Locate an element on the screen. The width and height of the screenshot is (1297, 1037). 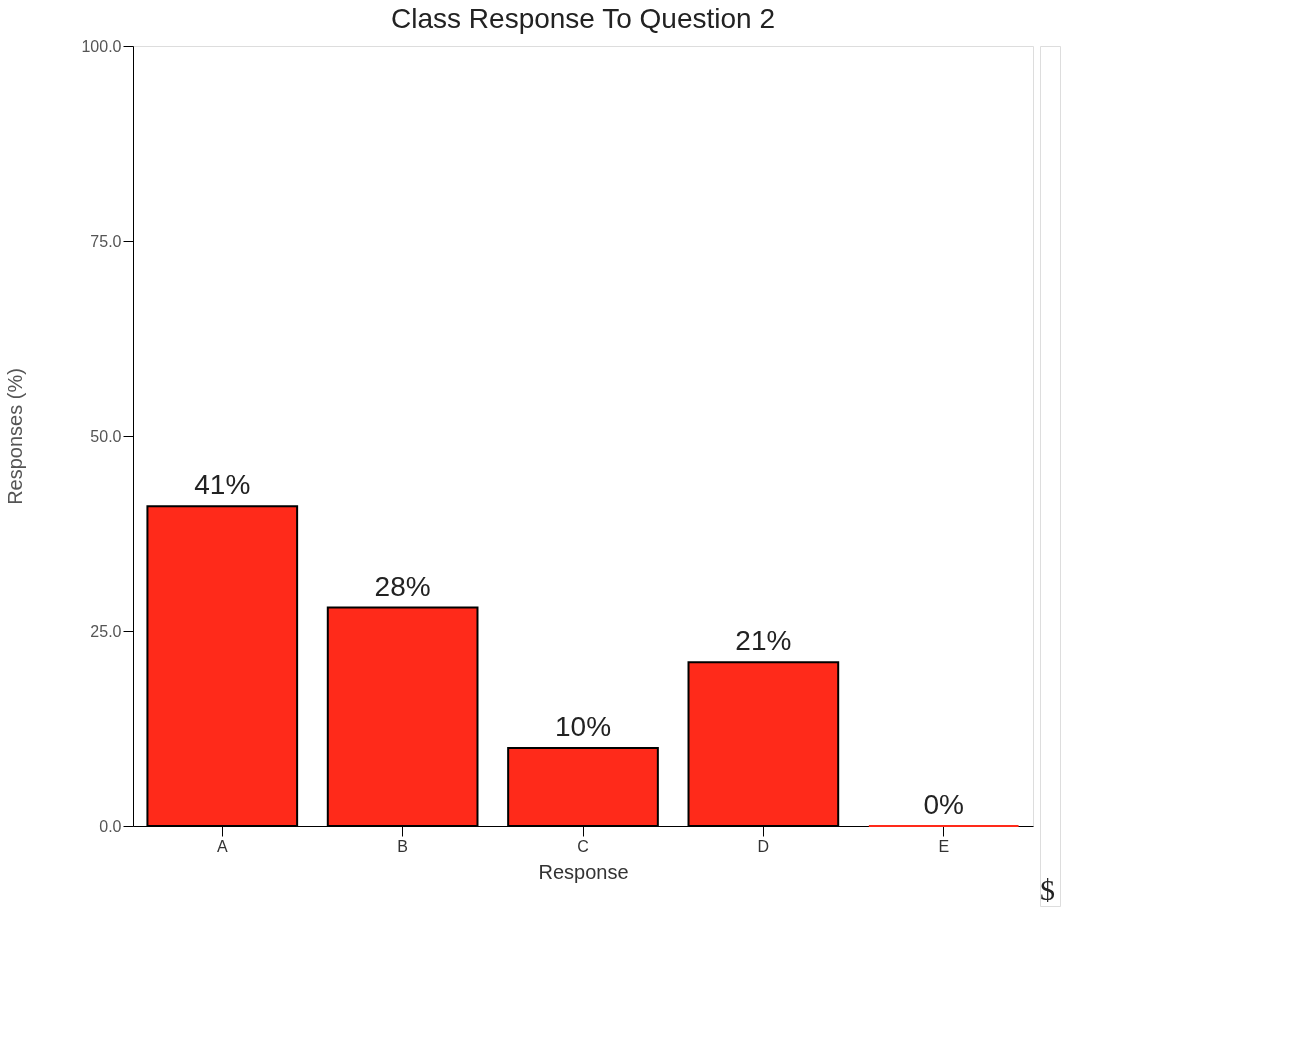
data-label: 28% is located at coordinates (402, 586).